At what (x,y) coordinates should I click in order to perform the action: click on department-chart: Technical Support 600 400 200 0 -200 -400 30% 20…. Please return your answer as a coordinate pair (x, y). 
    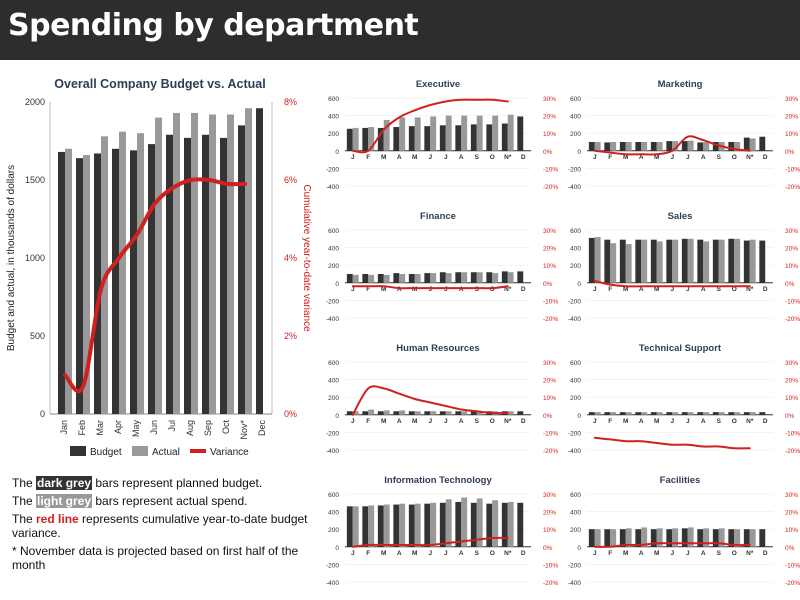
    Looking at the image, I should click on (684, 399).